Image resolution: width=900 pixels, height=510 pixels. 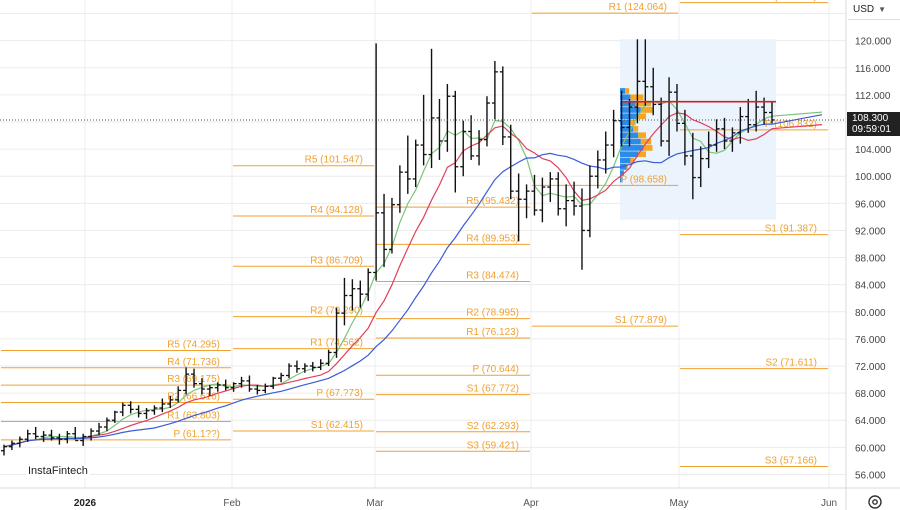 I want to click on currency-selector: USD ▼, so click(x=874, y=10).